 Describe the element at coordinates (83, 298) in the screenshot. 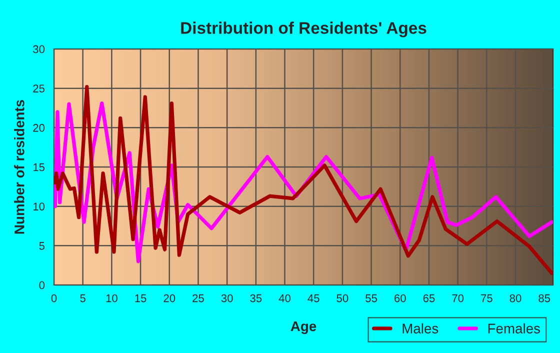

I see `x-tick-label: 5` at that location.